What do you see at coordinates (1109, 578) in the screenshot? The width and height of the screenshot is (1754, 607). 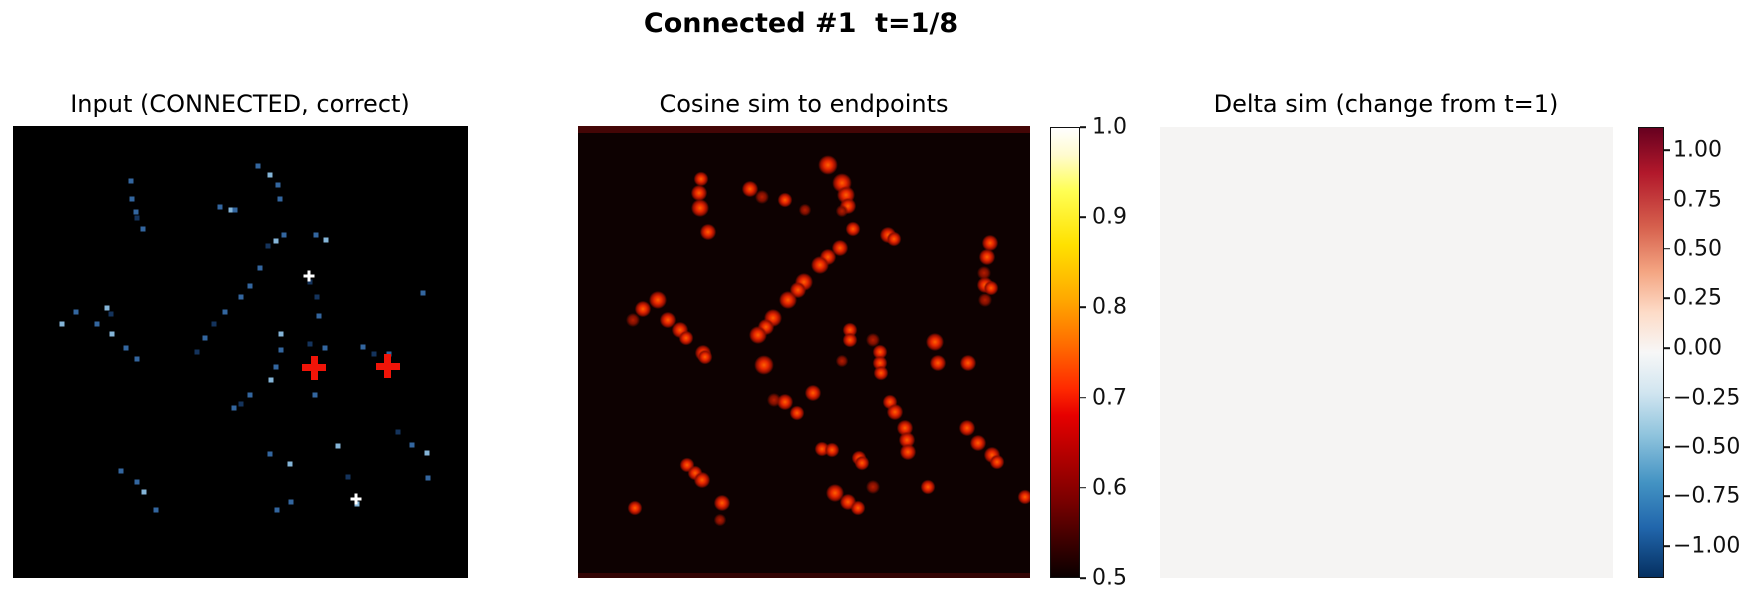 I see `cbar-cosine-tick-label: 0.5` at bounding box center [1109, 578].